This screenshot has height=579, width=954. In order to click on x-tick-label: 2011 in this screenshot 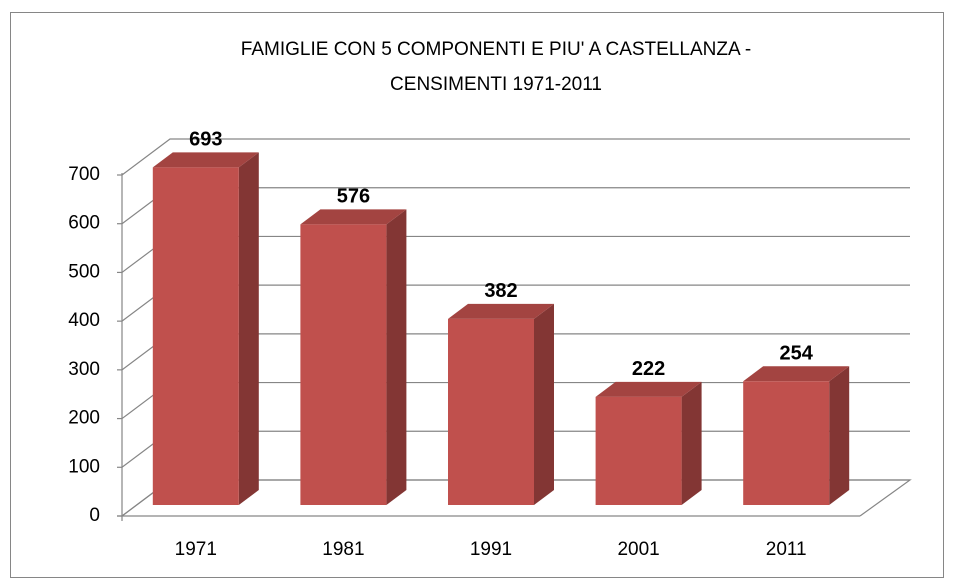, I will do `click(786, 549)`.